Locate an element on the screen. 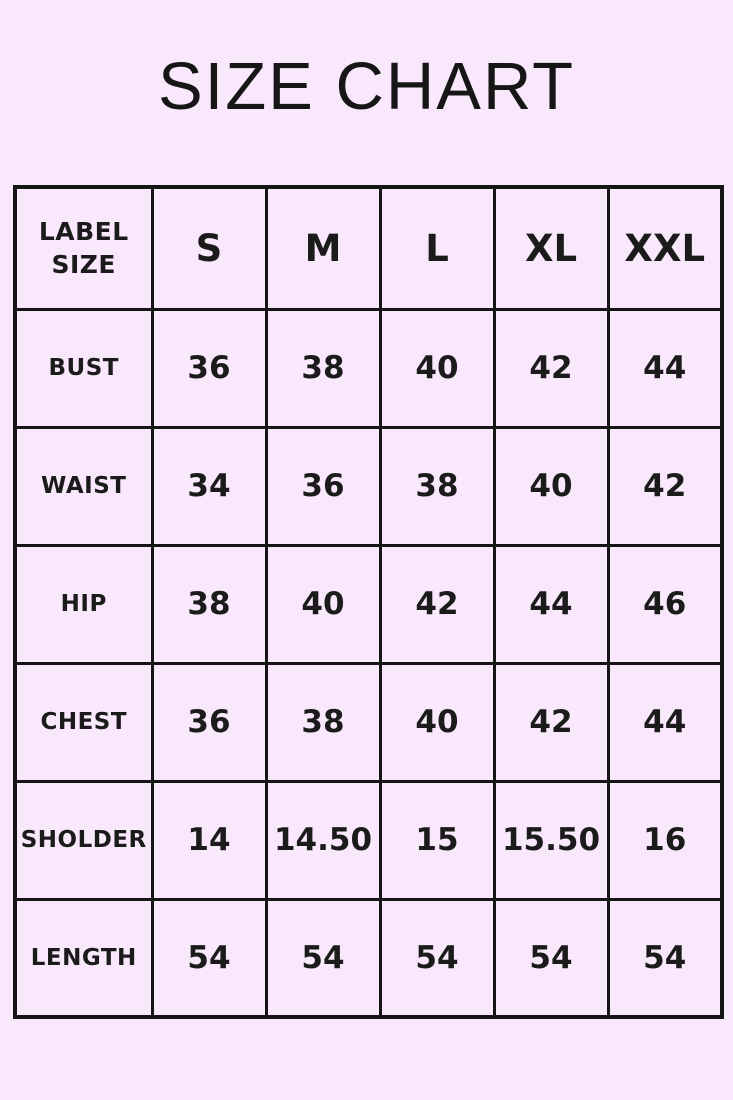  cell-bust-xxl: 44 is located at coordinates (665, 368).